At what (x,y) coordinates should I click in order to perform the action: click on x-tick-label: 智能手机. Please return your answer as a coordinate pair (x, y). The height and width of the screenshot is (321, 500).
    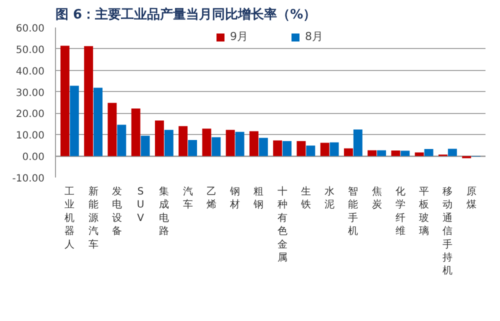
    Looking at the image, I should click on (353, 212).